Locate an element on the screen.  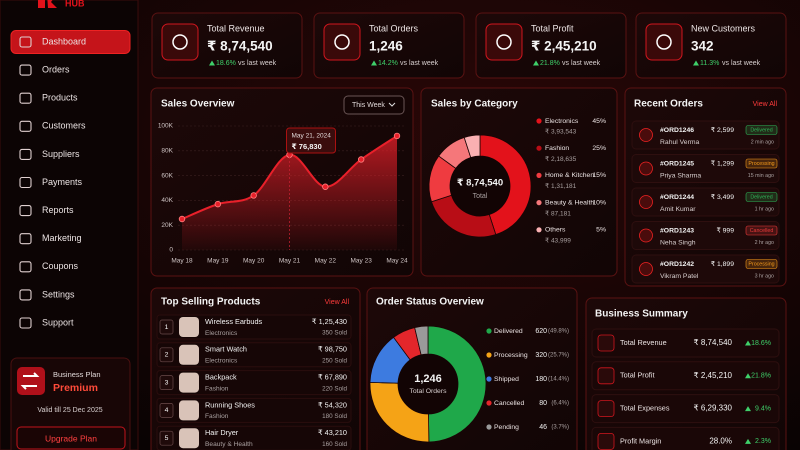
summary-change: 21.8% is located at coordinates (761, 376).